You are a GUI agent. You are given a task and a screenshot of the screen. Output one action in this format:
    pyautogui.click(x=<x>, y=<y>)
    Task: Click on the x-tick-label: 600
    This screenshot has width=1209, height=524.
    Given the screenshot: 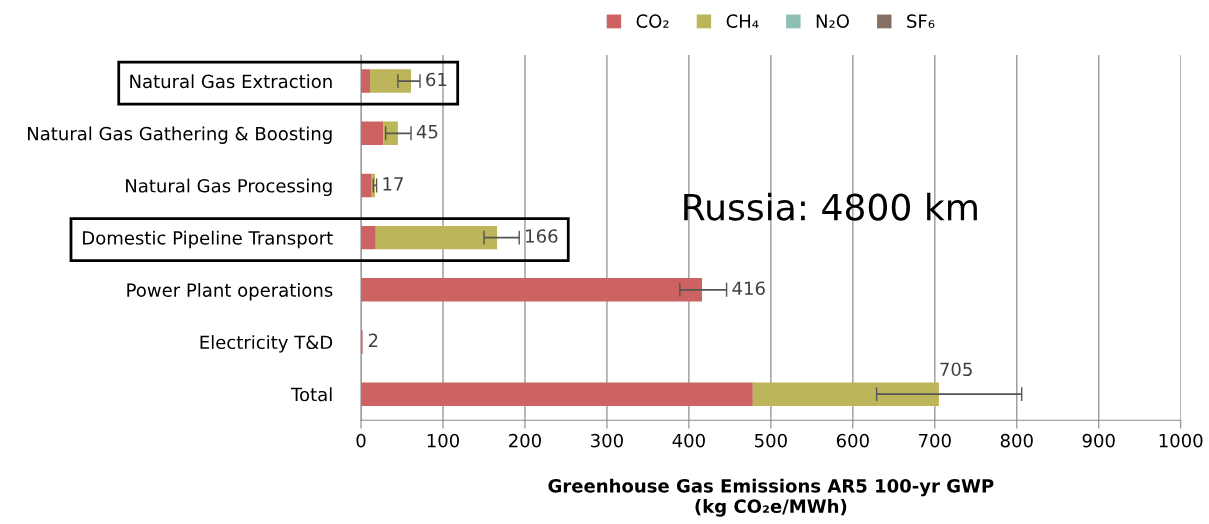 What is the action you would take?
    pyautogui.click(x=852, y=440)
    